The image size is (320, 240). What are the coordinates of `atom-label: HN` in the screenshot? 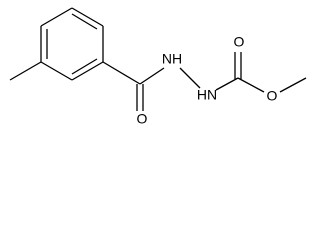 It's located at (207, 95).